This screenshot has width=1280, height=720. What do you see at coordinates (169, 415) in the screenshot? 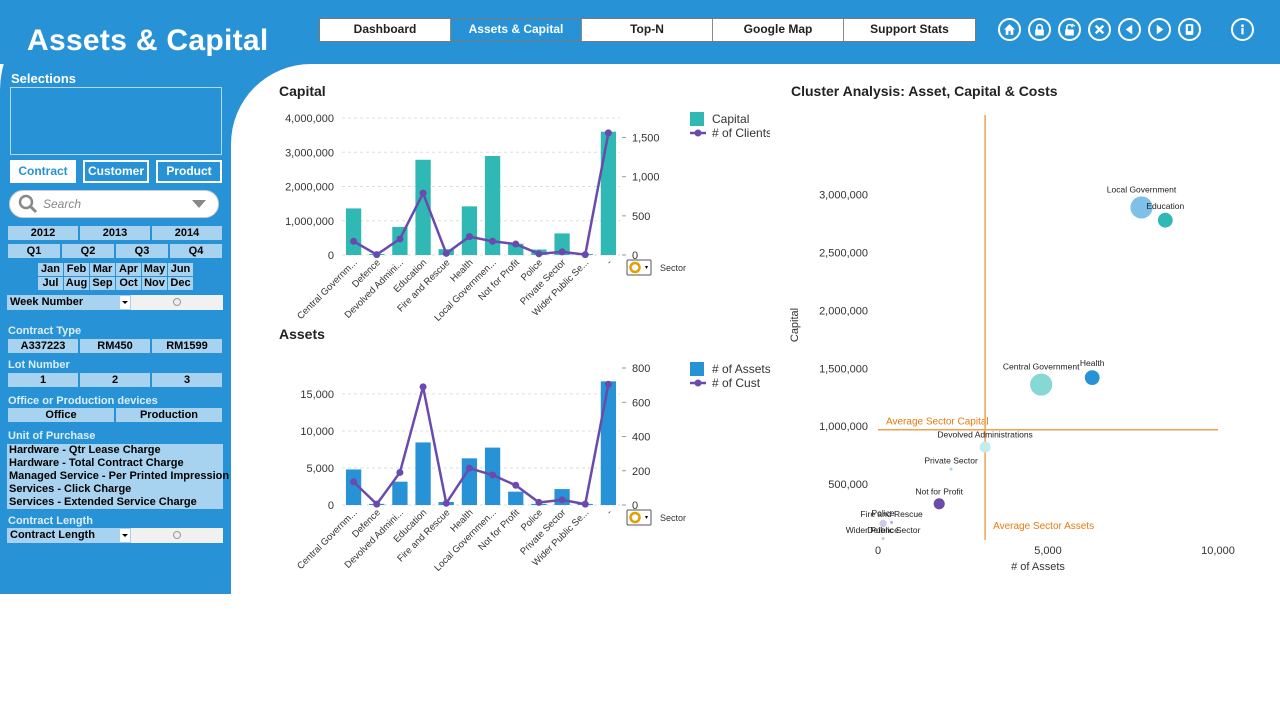
I see `office-production-item: Production` at bounding box center [169, 415].